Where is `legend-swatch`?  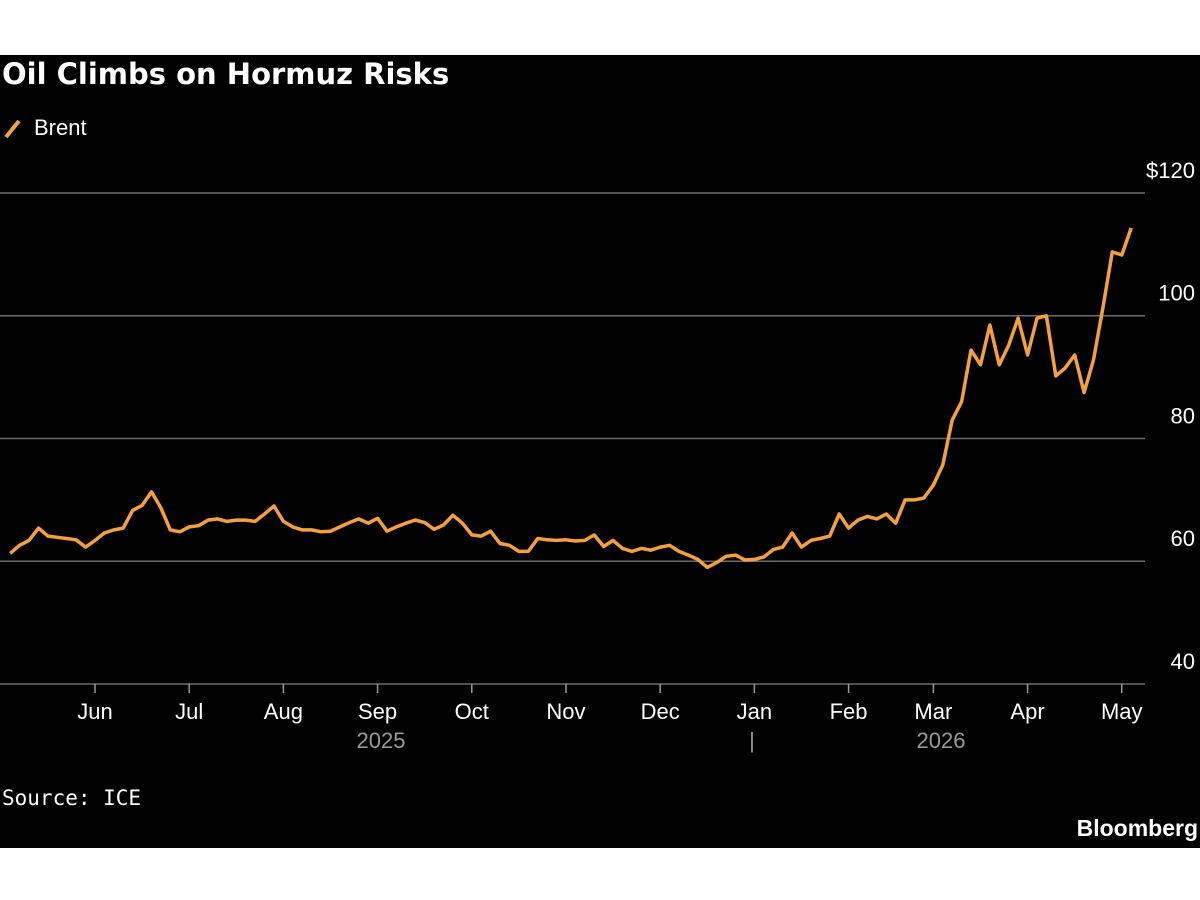 legend-swatch is located at coordinates (12, 129).